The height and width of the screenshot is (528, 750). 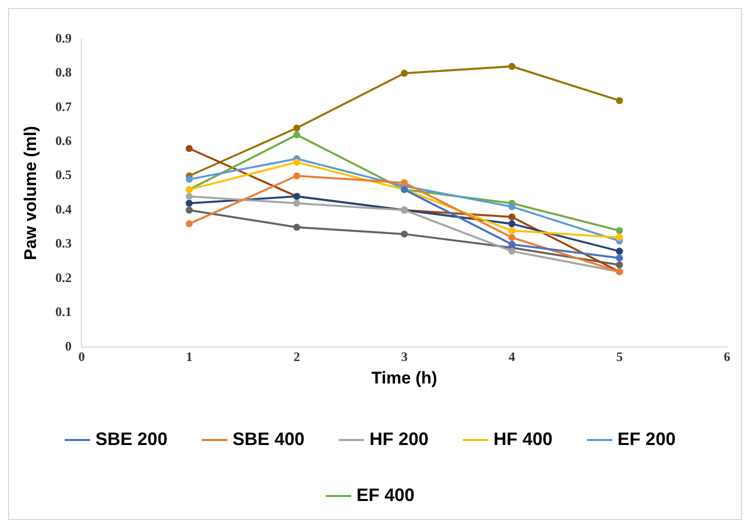 I want to click on y-tick-label: 0.2, so click(x=63, y=277).